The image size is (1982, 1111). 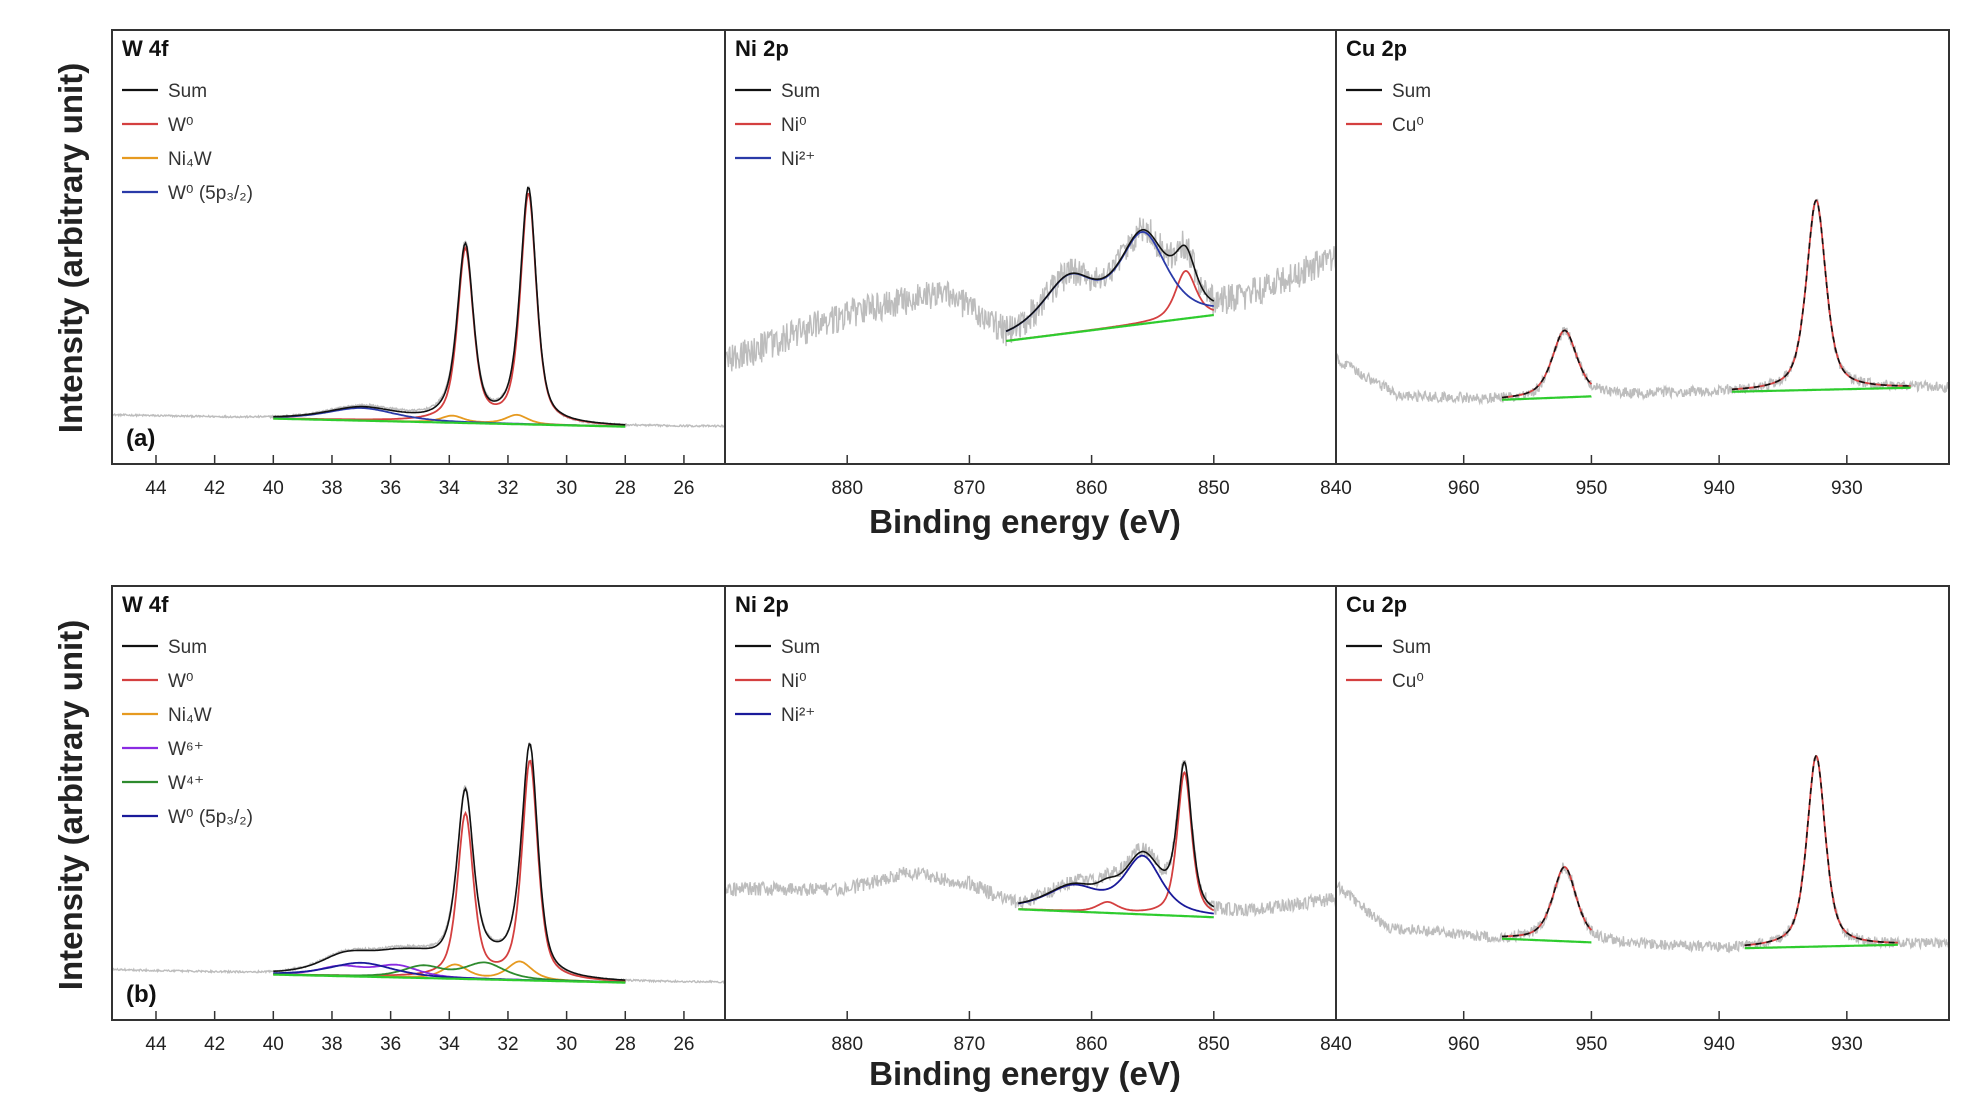 What do you see at coordinates (1025, 521) in the screenshot?
I see `x-axis-label-a: Binding energy (eV)` at bounding box center [1025, 521].